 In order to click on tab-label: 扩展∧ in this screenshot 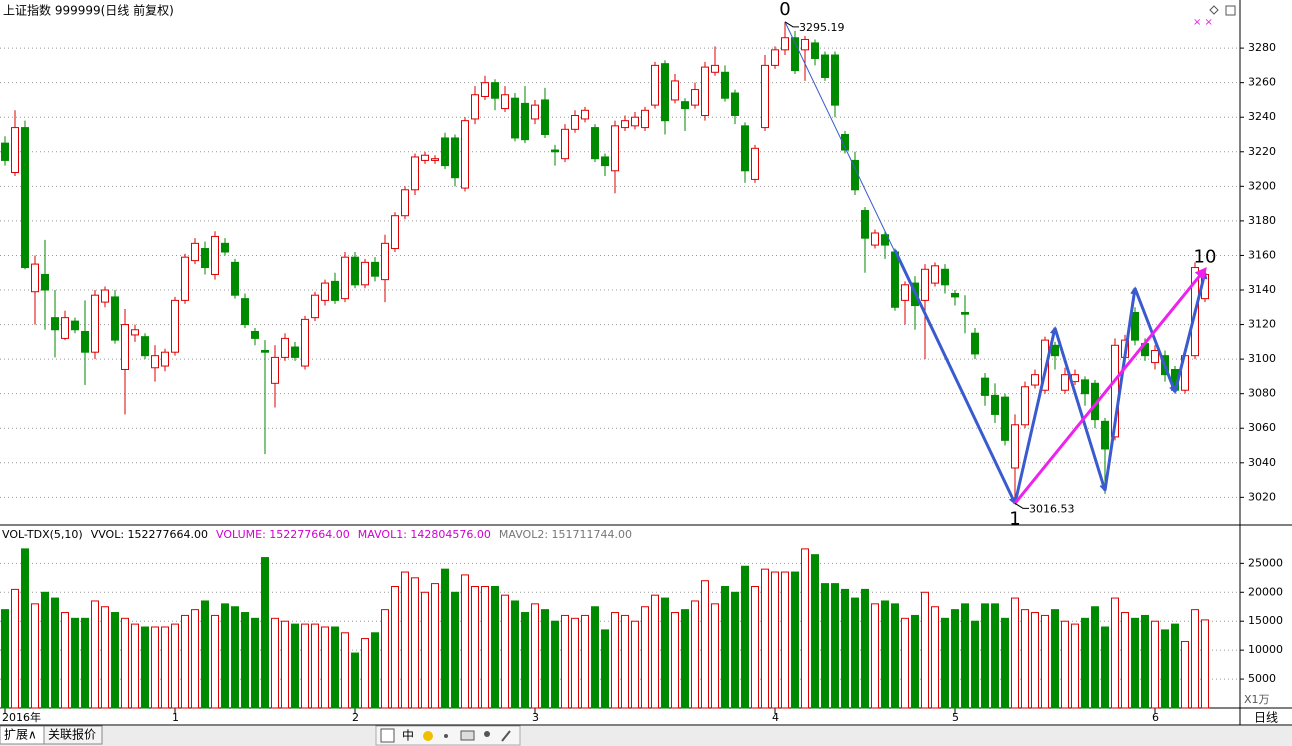, I will do `click(20, 735)`.